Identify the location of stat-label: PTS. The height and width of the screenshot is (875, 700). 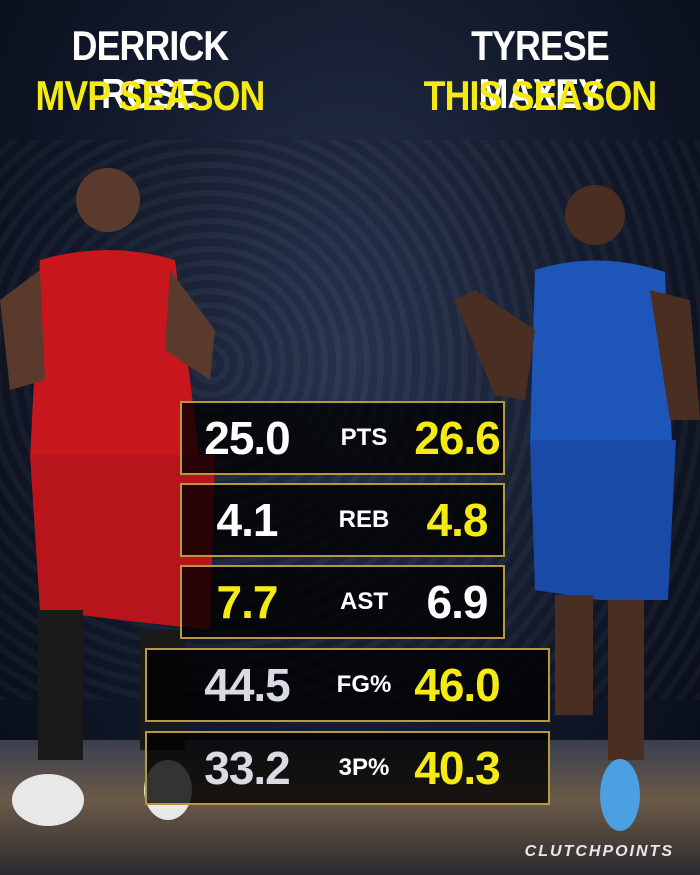
(364, 437).